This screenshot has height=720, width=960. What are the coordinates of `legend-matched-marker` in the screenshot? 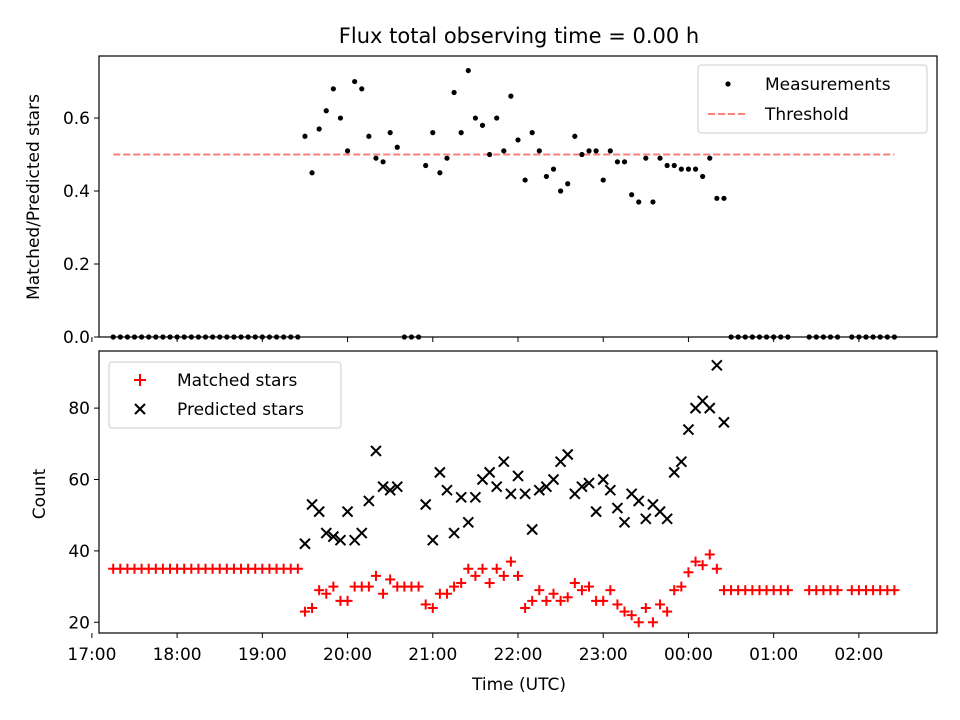 It's located at (140, 380).